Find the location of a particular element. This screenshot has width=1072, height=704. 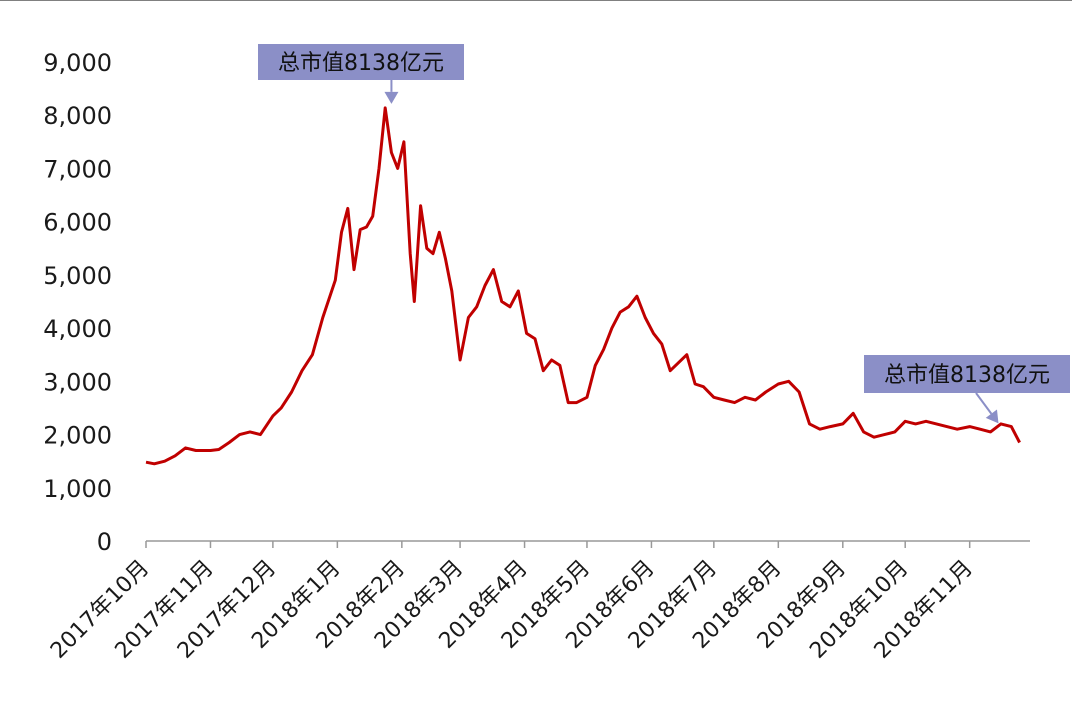

y-tick-label: 3,000 is located at coordinates (77, 382).